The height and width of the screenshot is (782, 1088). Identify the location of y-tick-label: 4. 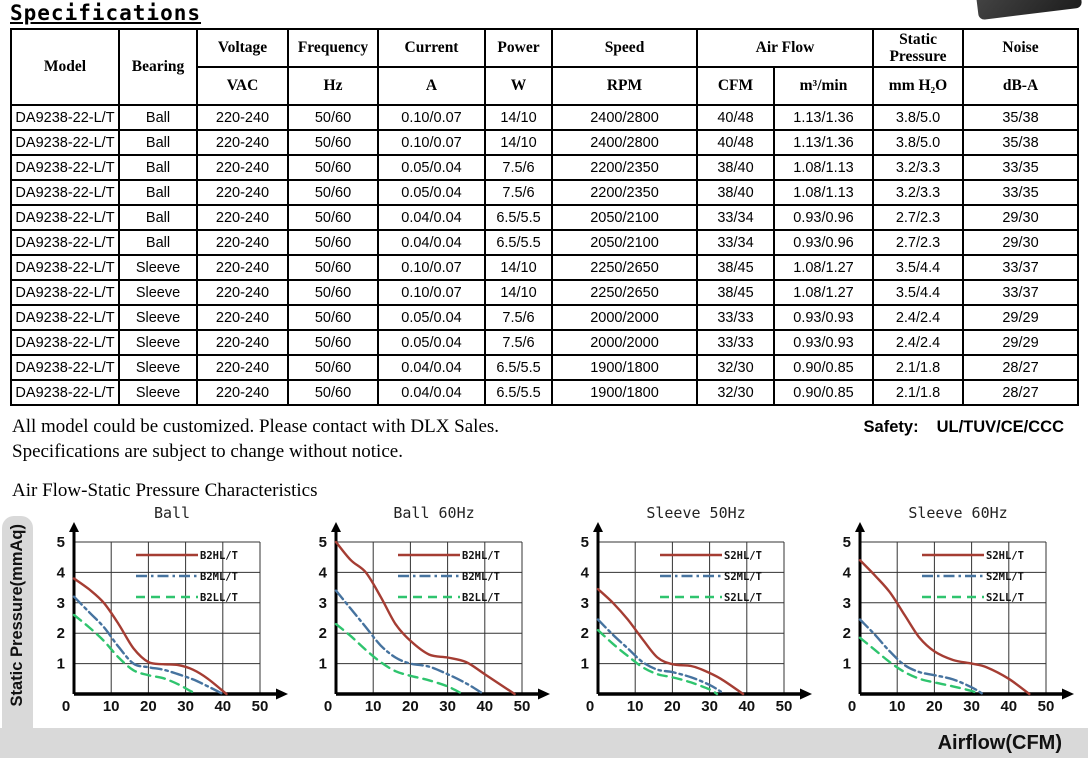
(847, 572).